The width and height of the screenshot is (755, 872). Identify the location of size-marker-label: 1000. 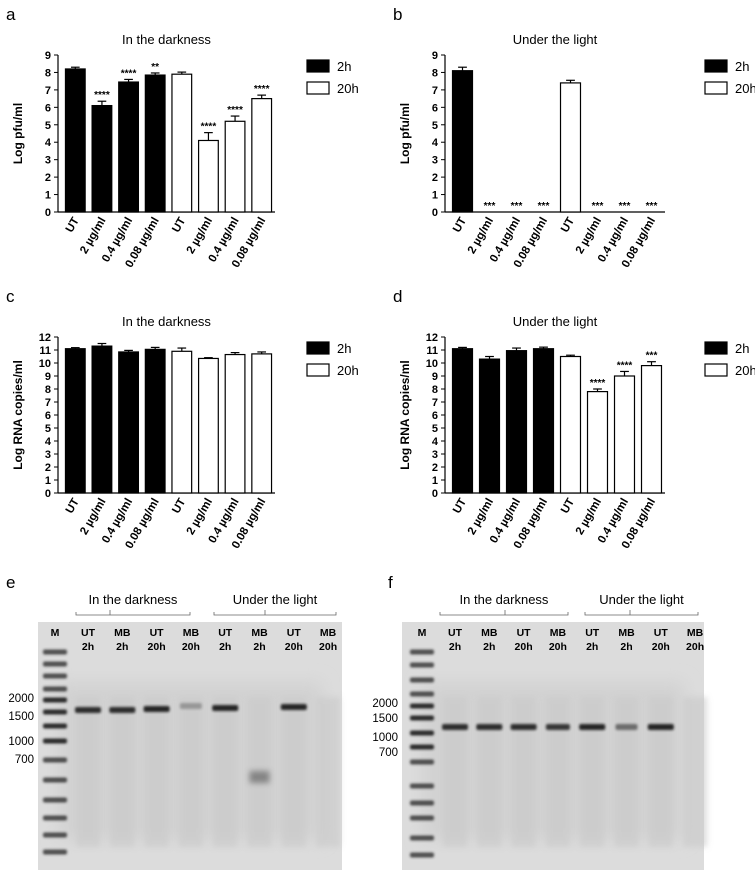
(21, 742).